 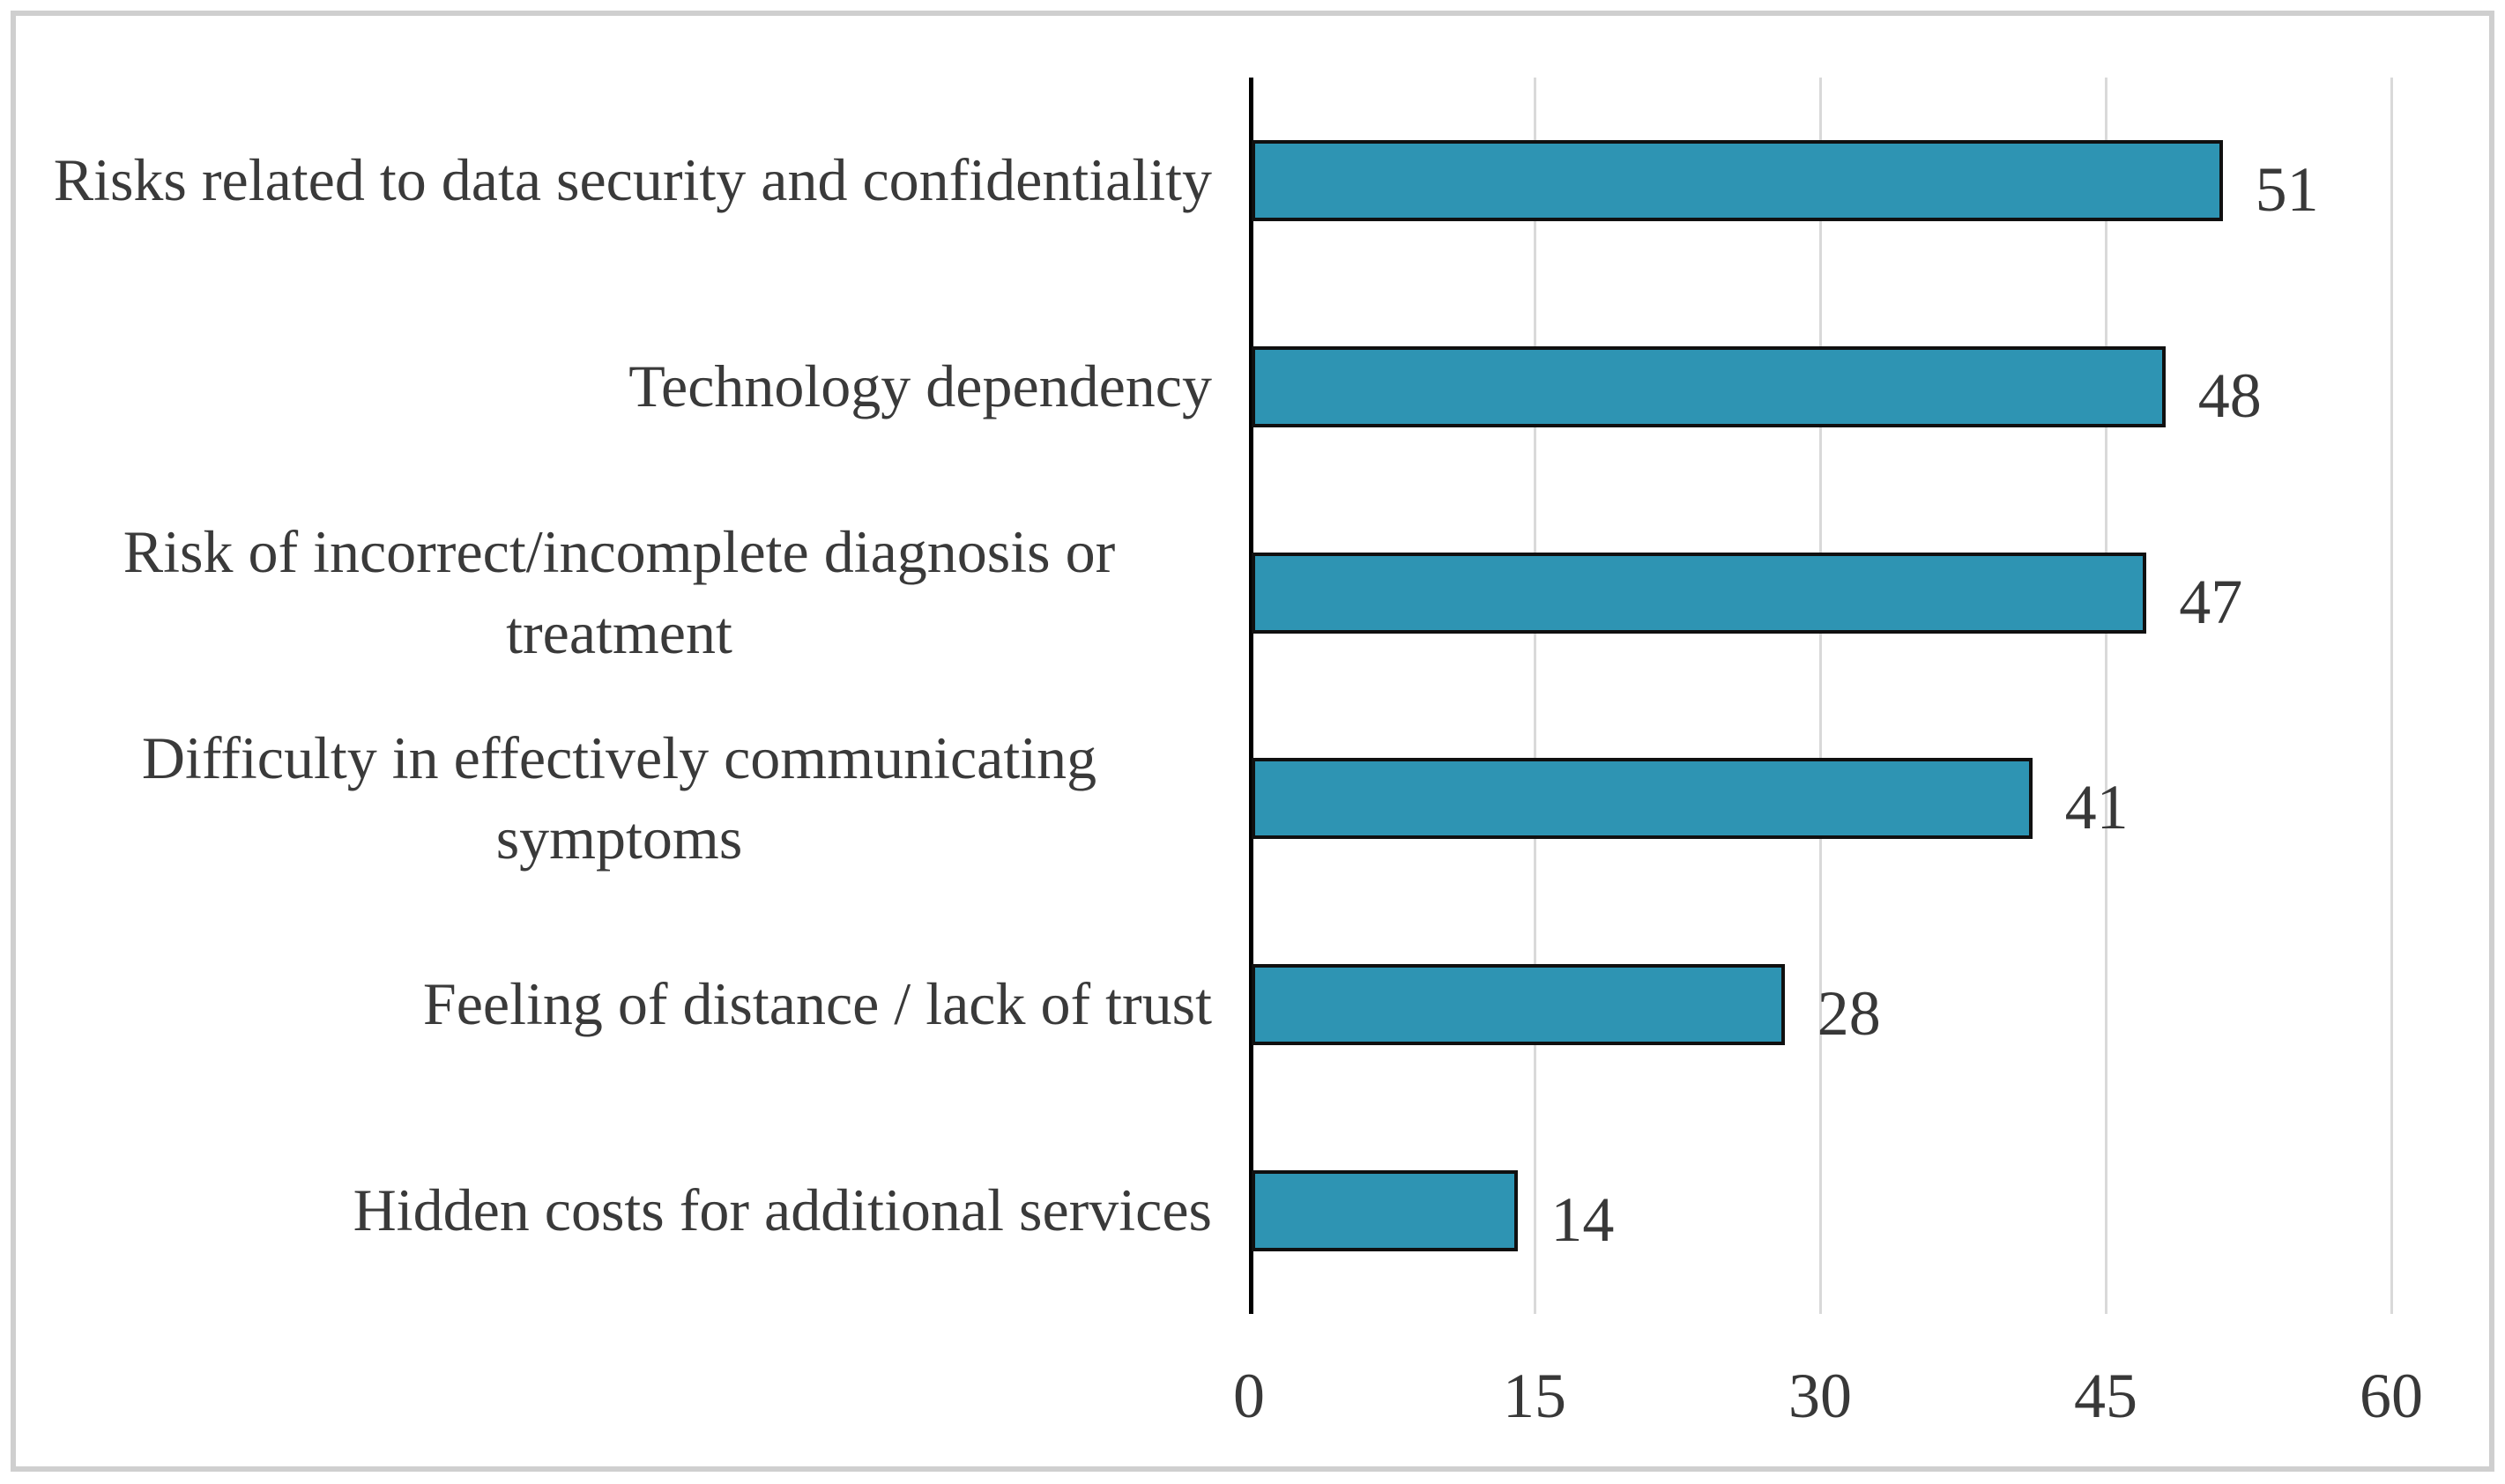 What do you see at coordinates (2211, 601) in the screenshot?
I see `bar-value-label: 47` at bounding box center [2211, 601].